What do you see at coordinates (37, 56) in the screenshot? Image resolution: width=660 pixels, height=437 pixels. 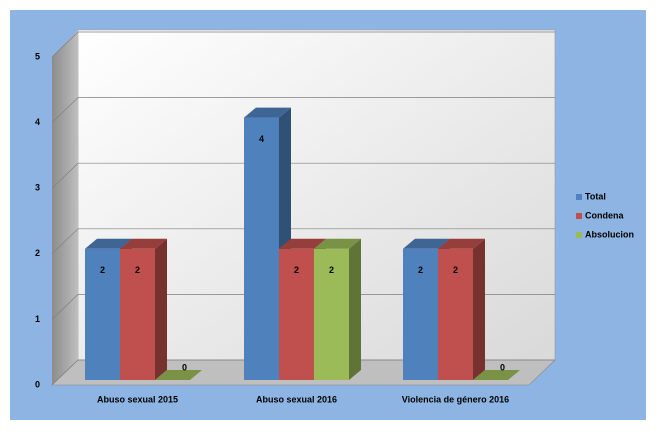 I see `y-tick-label: 5` at bounding box center [37, 56].